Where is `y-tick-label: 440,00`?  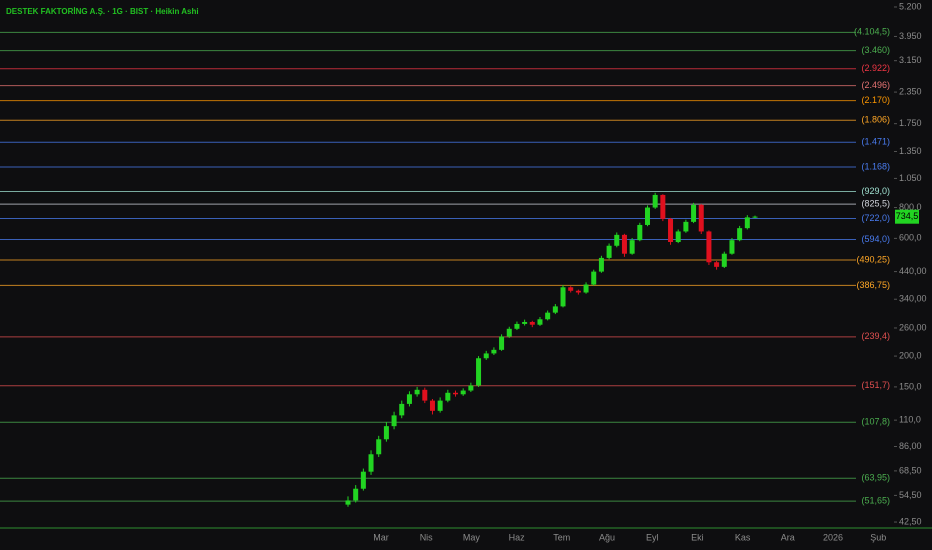 y-tick-label: 440,00 is located at coordinates (913, 271).